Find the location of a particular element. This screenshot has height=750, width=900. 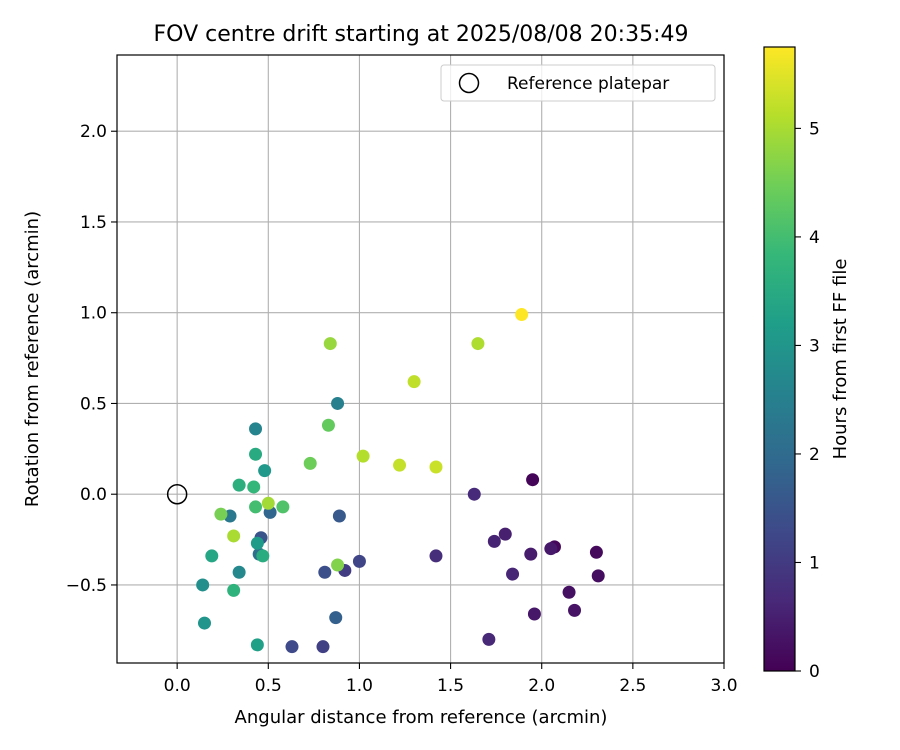

x-tick-label: 2.0 is located at coordinates (541, 686).